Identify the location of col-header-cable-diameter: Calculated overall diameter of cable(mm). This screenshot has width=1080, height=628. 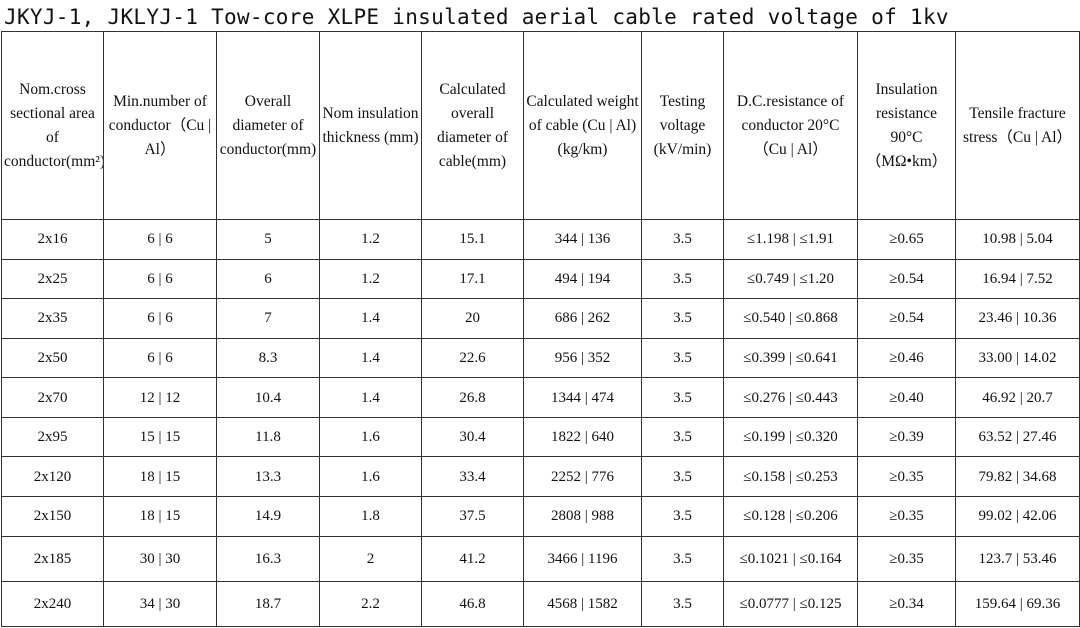
(472, 125).